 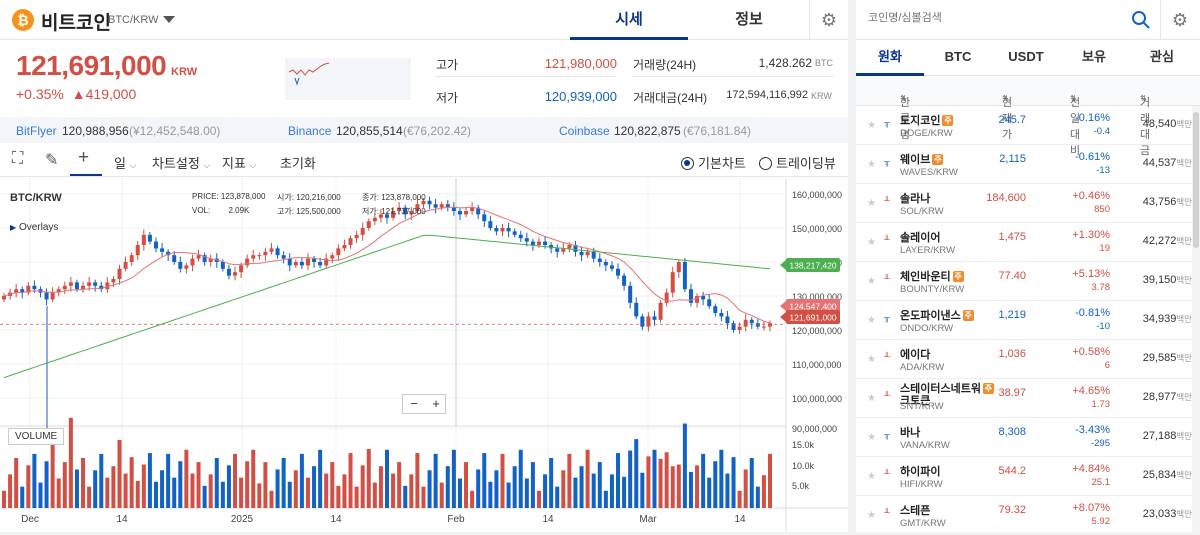 What do you see at coordinates (34, 227) in the screenshot?
I see `overlays-toggle: ▶ Overlays` at bounding box center [34, 227].